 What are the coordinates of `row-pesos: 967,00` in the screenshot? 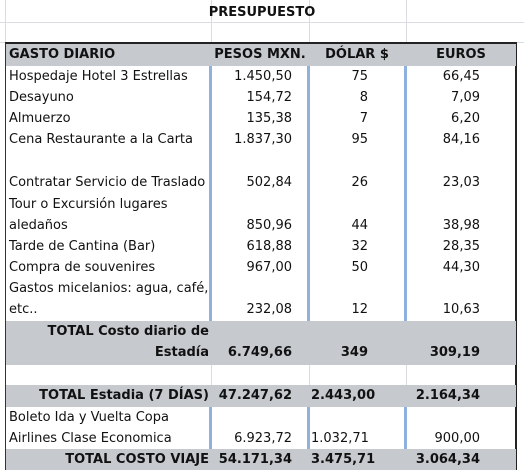 It's located at (269, 267).